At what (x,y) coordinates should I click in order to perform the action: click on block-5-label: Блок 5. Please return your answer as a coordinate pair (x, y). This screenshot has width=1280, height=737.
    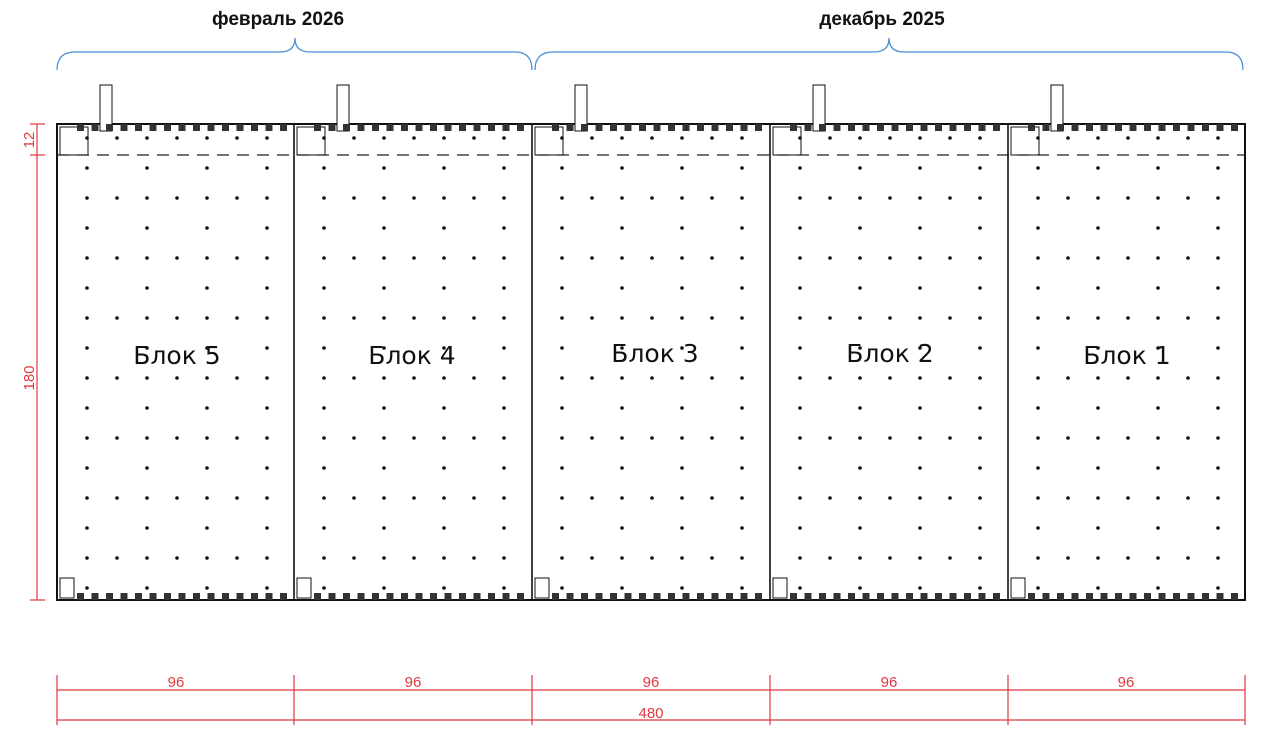
    Looking at the image, I should click on (176, 355).